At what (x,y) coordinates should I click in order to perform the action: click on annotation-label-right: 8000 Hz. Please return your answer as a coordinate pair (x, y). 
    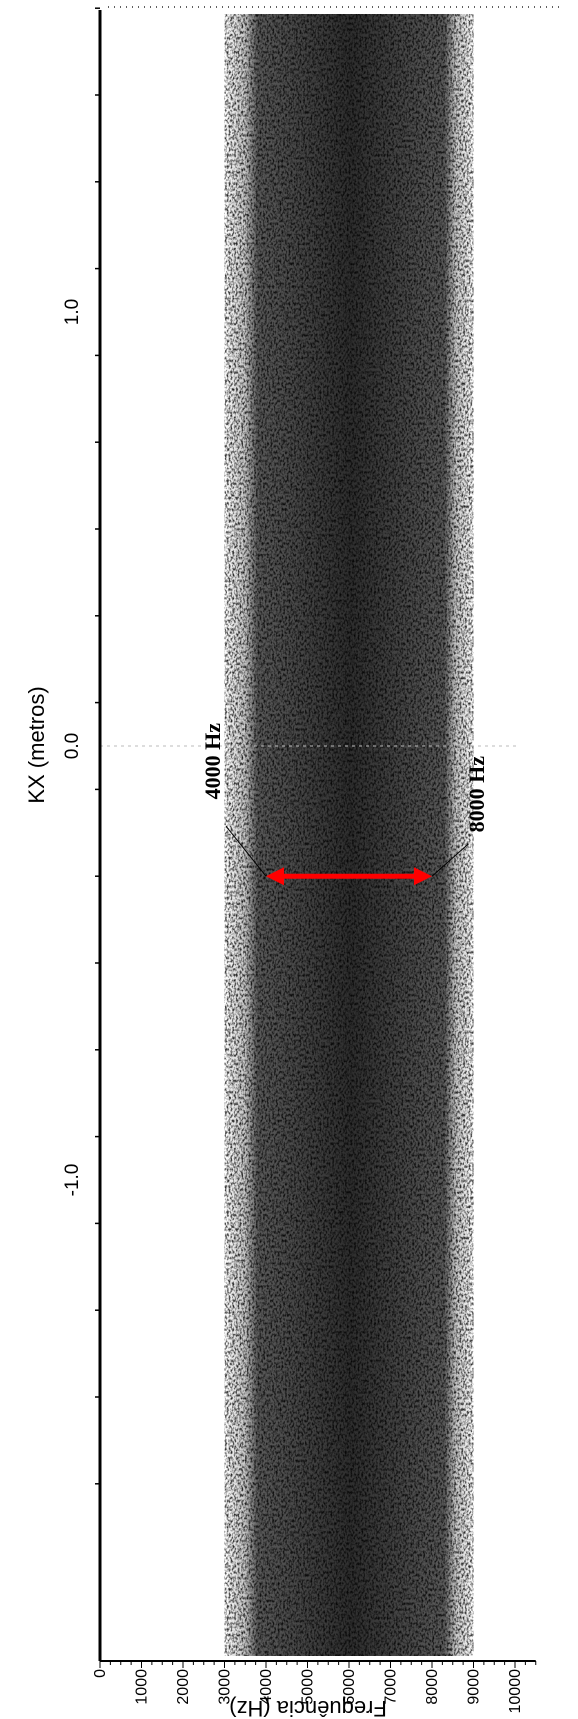
    Looking at the image, I should click on (476, 794).